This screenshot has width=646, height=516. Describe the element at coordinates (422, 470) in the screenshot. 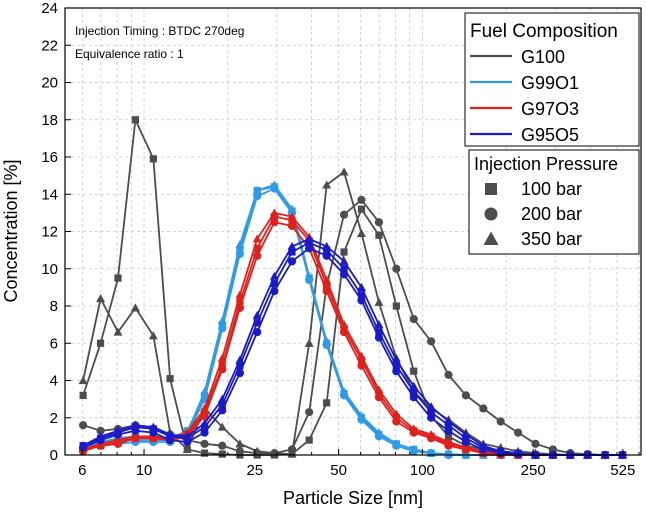

I see `x-tick-label: 100` at that location.